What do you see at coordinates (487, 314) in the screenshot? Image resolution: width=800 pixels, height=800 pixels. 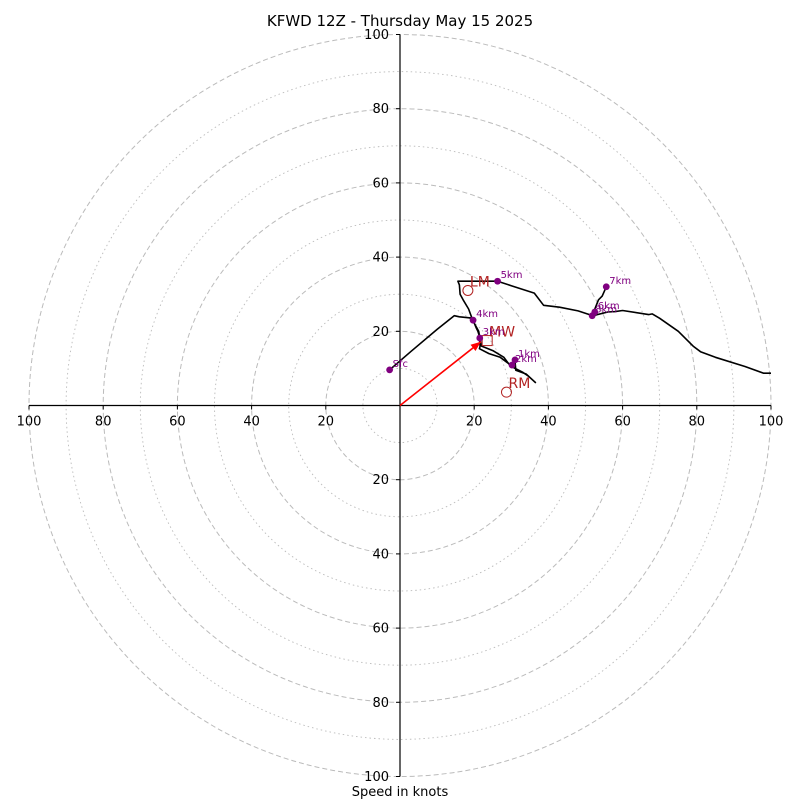 I see `height-marker-label: 4km` at bounding box center [487, 314].